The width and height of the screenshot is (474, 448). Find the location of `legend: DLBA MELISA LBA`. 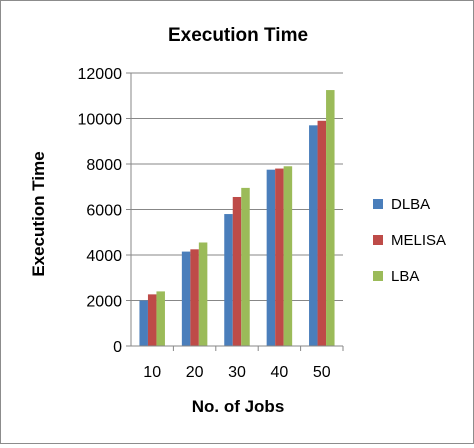

legend: DLBA MELISA LBA is located at coordinates (409, 240).